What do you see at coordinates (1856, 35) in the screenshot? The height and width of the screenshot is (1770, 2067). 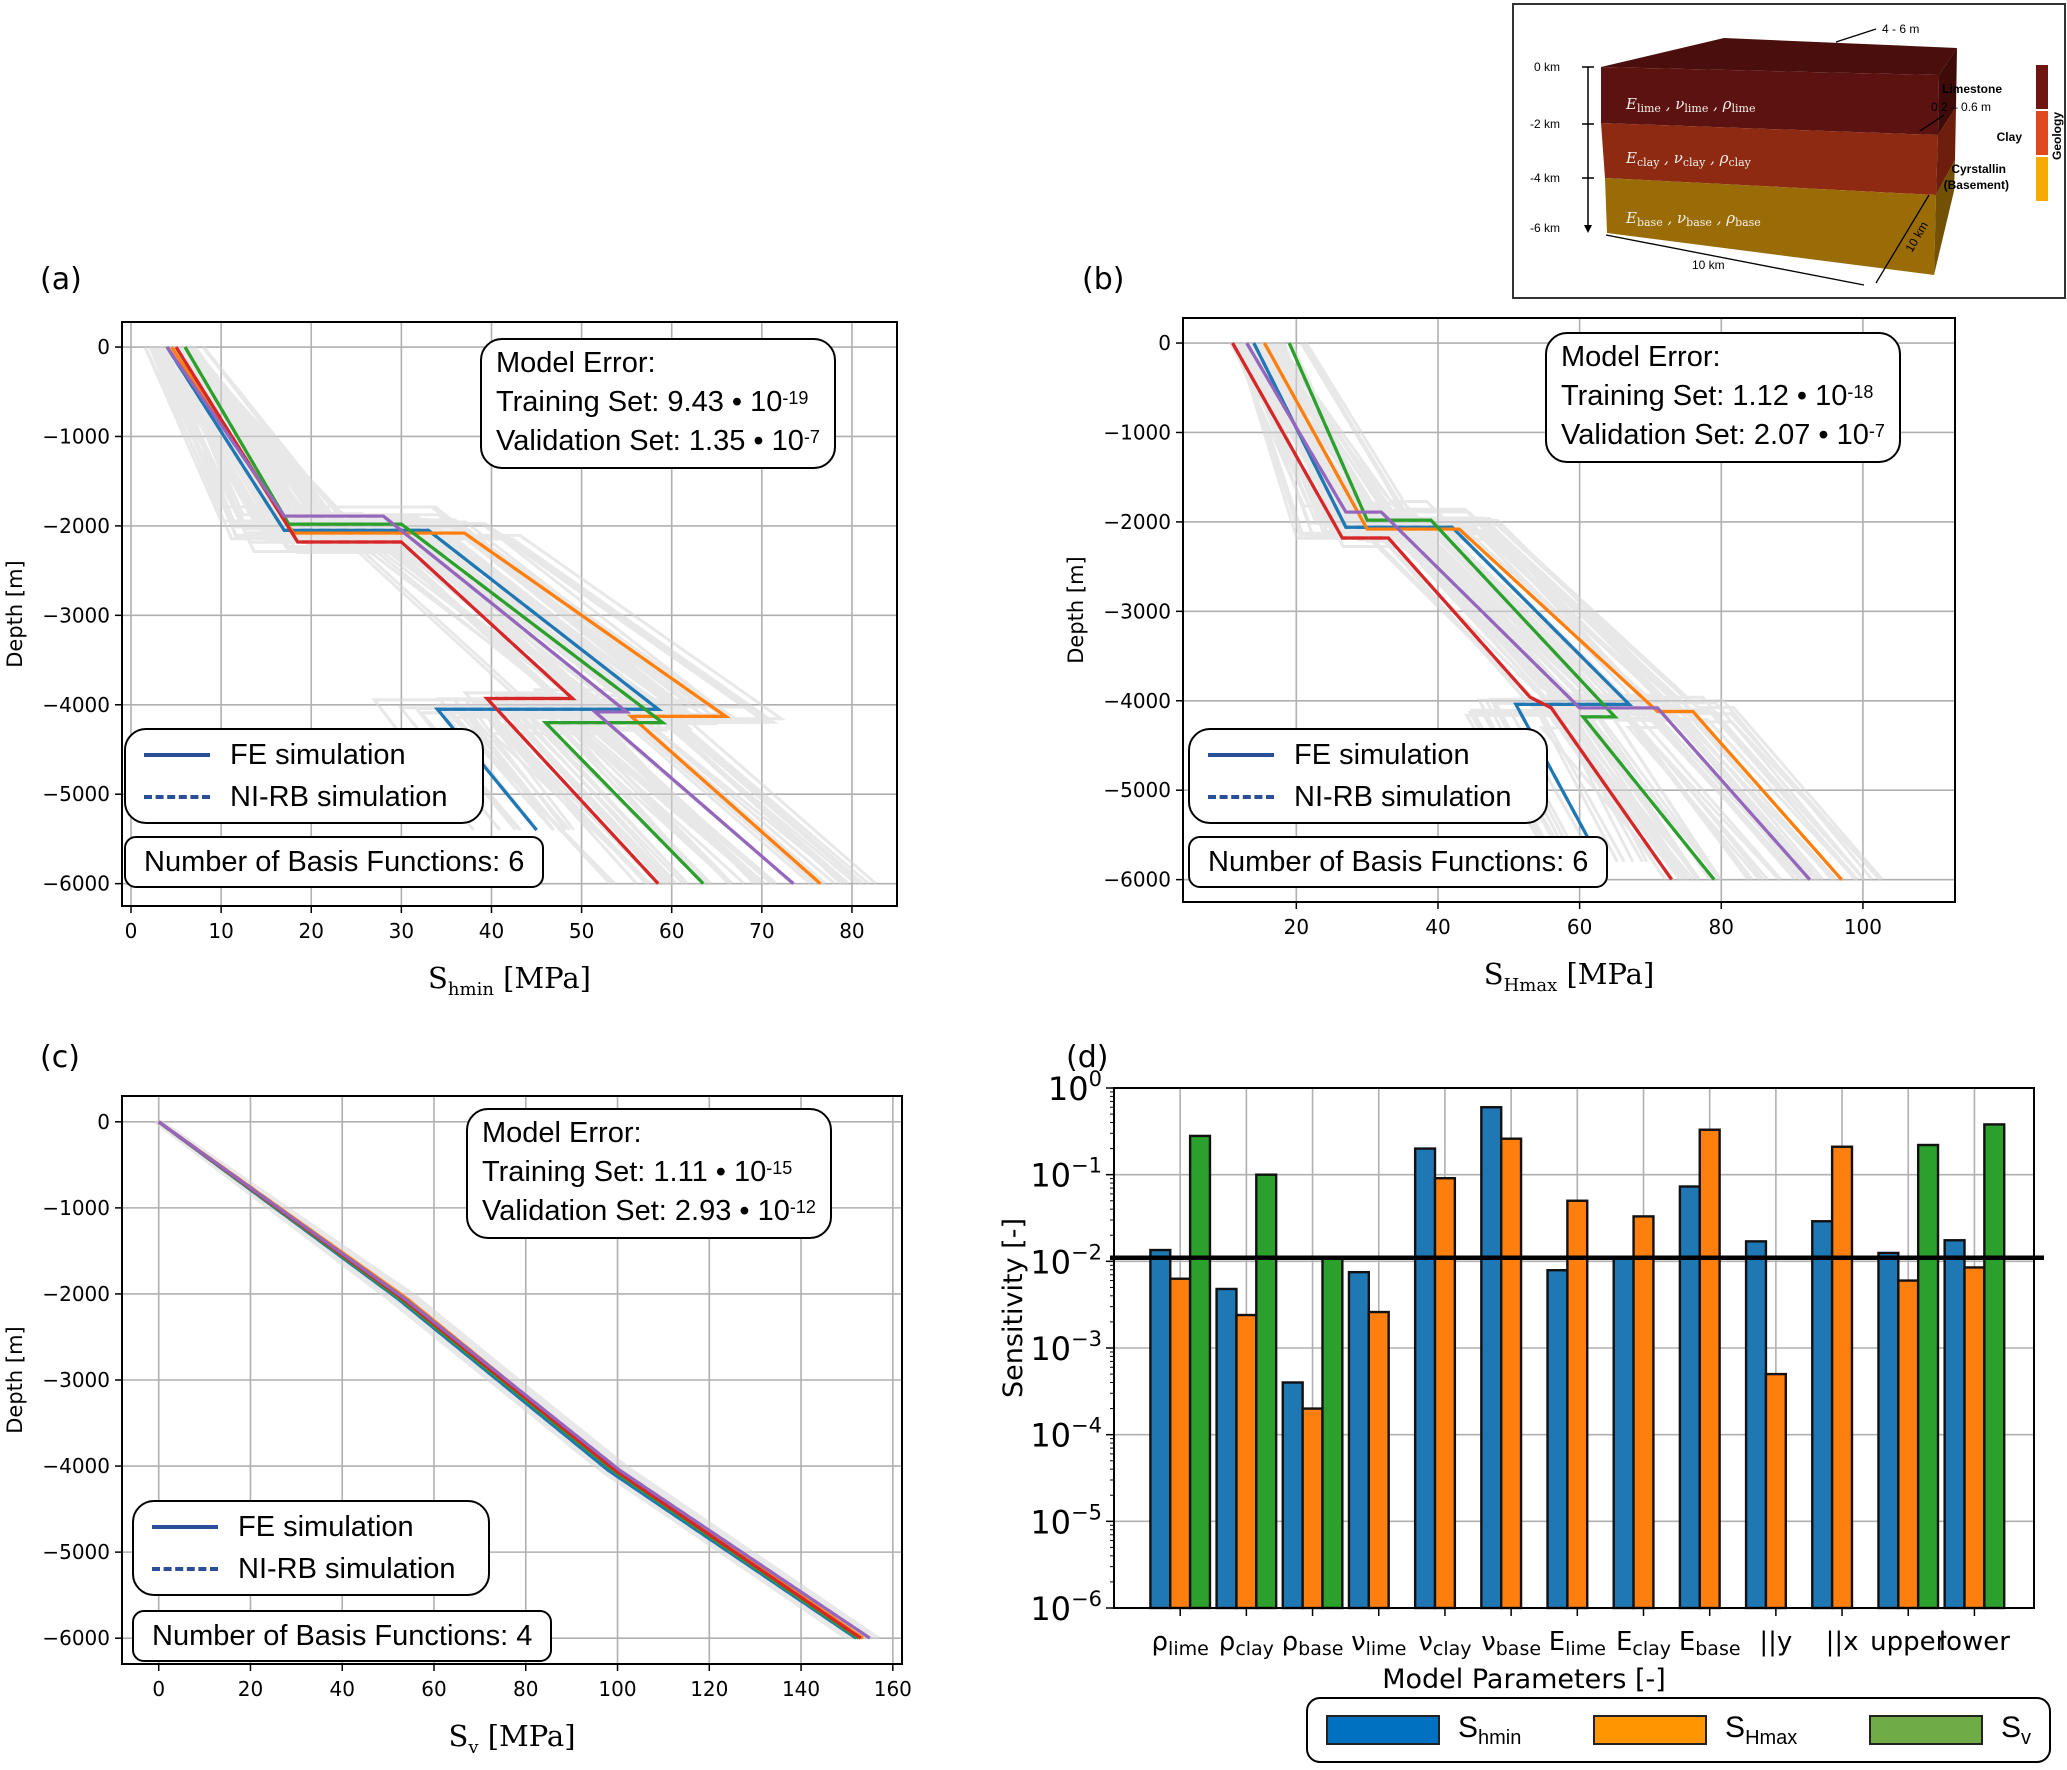 I see `top-thickness-arrow` at bounding box center [1856, 35].